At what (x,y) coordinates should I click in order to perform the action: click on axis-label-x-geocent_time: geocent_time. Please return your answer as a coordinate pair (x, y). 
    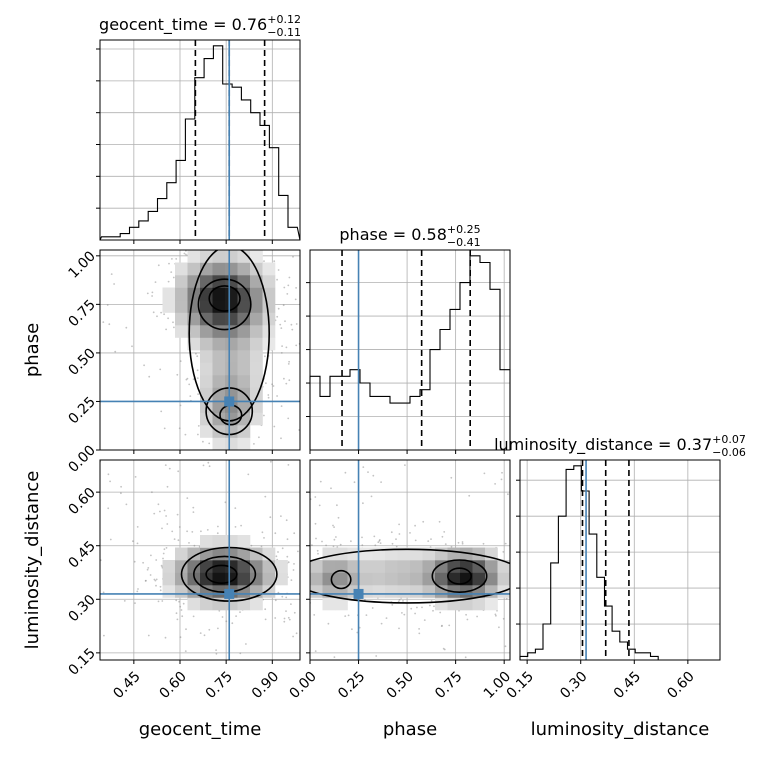
    Looking at the image, I should click on (200, 729).